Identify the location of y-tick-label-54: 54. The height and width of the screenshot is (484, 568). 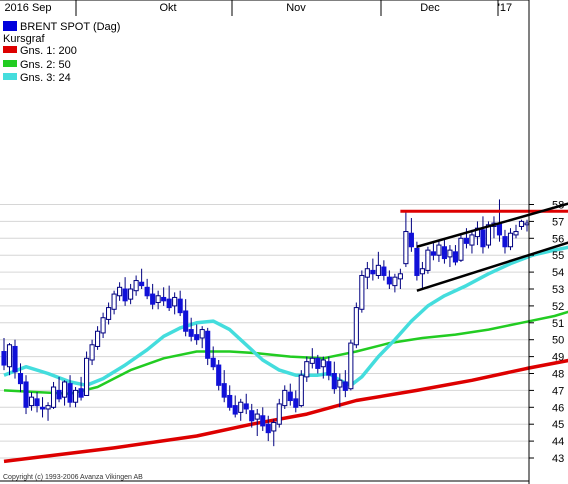
(558, 273).